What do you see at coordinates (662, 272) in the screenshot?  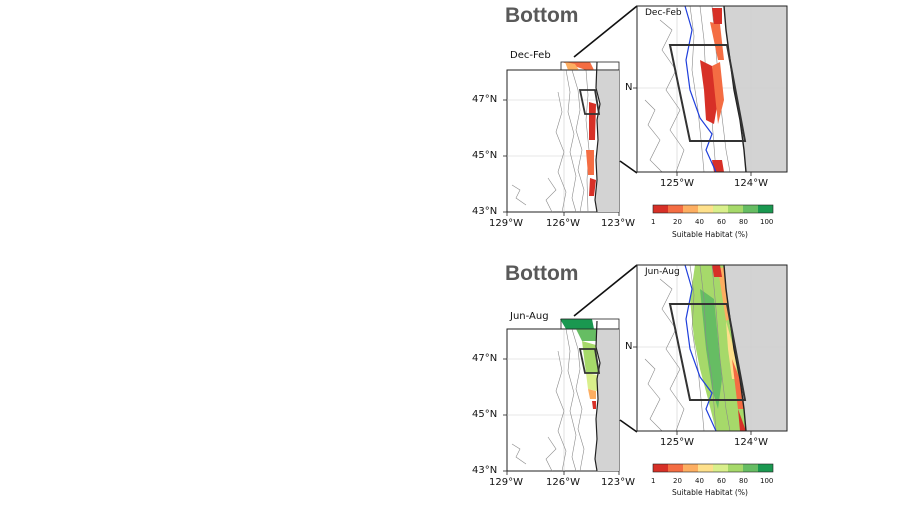 I see `inset-season-label: Jun-Aug` at bounding box center [662, 272].